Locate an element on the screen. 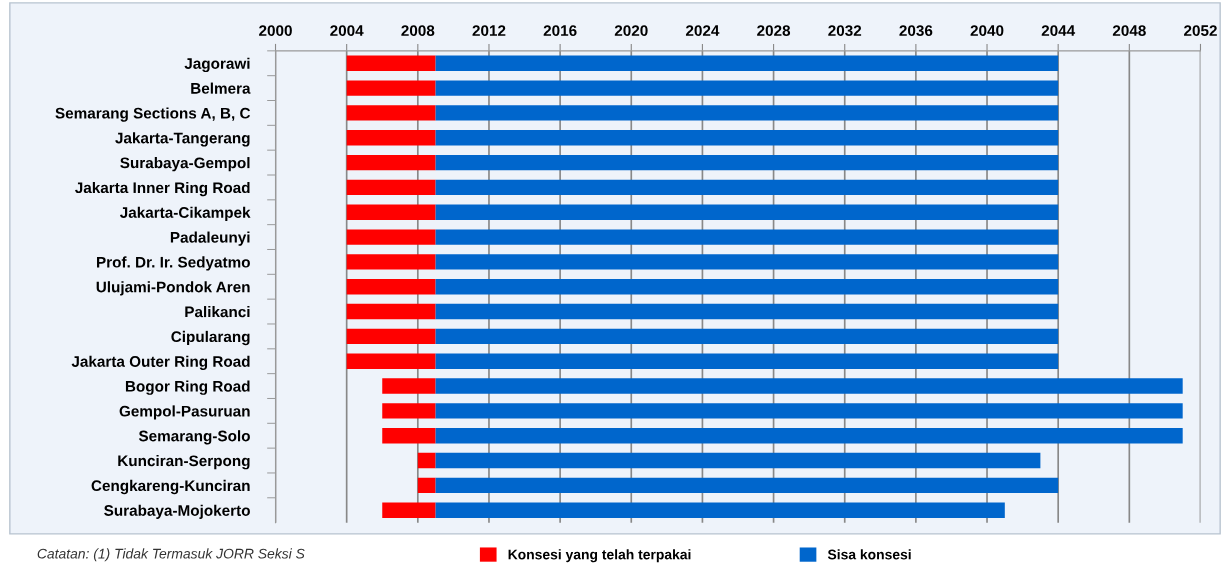 The height and width of the screenshot is (565, 1230). y-tick-label: Cipularang is located at coordinates (210, 338).